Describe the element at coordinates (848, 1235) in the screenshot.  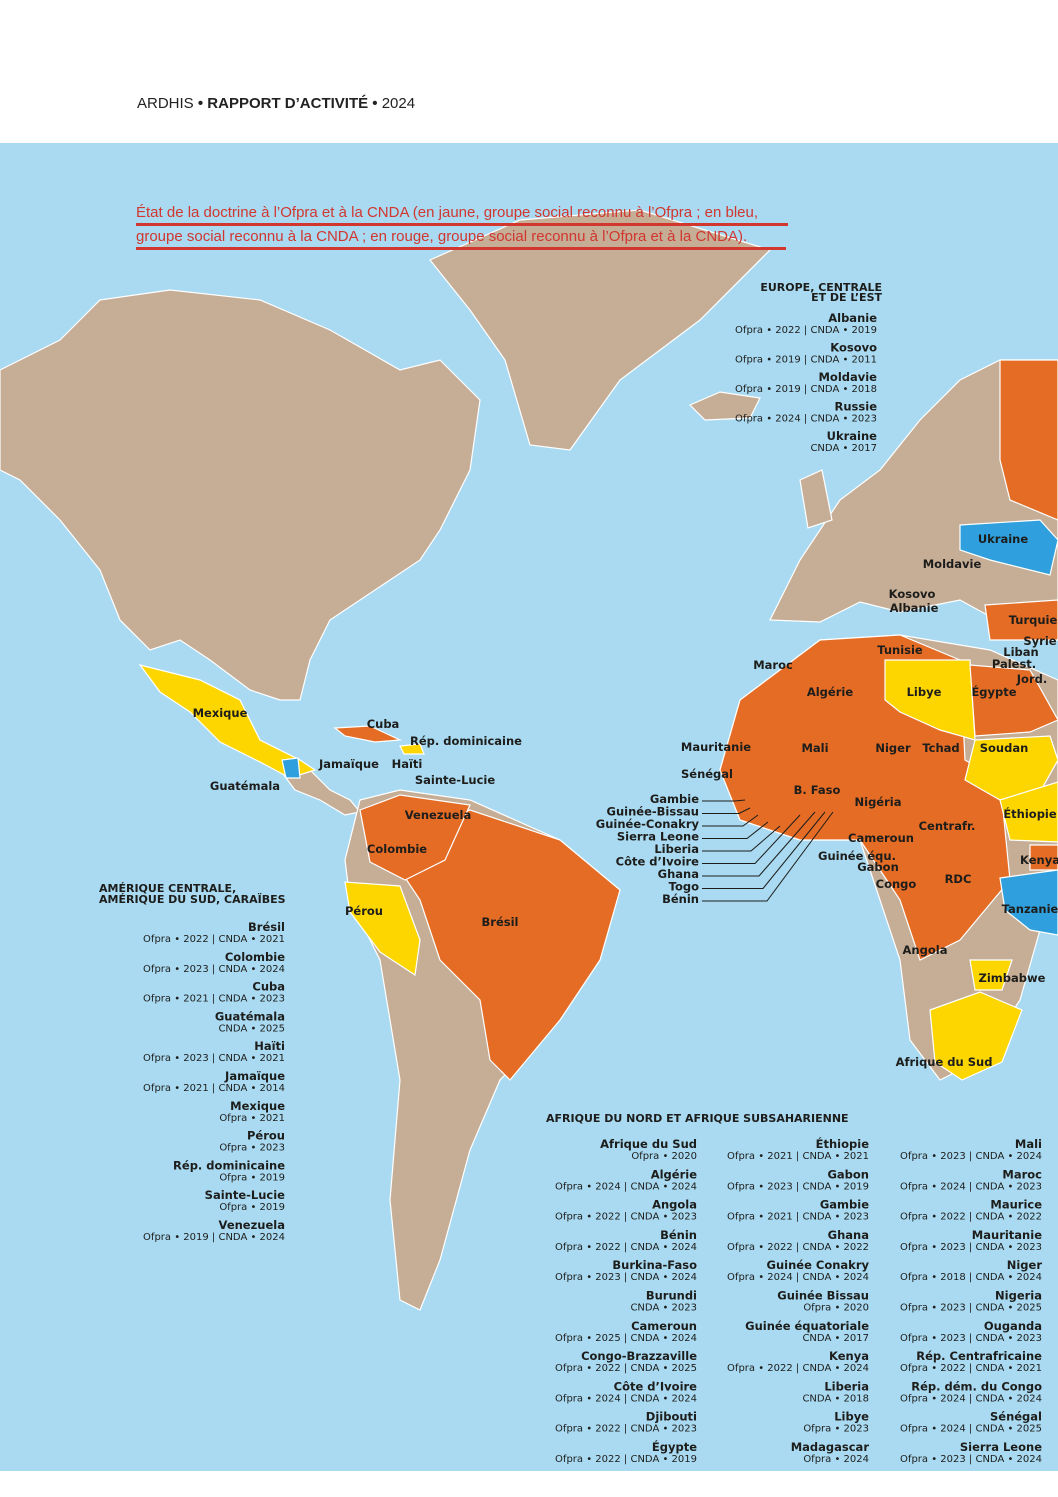
I see `entry-name: Ghana` at that location.